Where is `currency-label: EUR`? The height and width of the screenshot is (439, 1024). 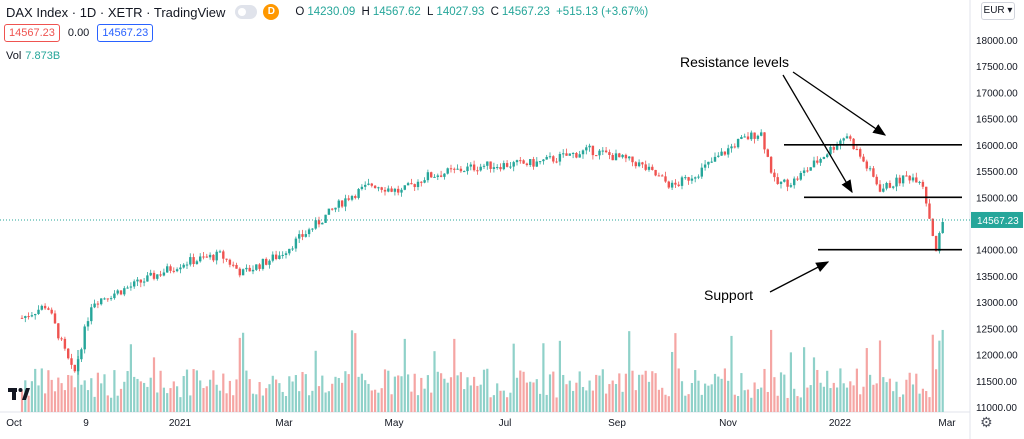 currency-label: EUR is located at coordinates (994, 10).